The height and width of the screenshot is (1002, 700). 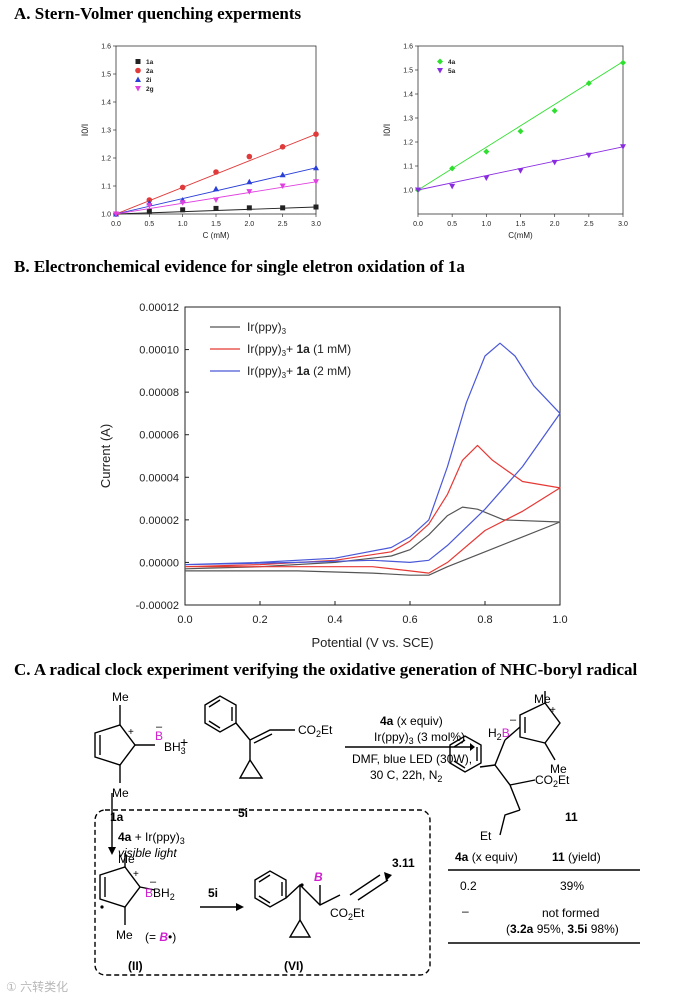 What do you see at coordinates (175, 748) in the screenshot?
I see `bh3-1a: BH3` at bounding box center [175, 748].